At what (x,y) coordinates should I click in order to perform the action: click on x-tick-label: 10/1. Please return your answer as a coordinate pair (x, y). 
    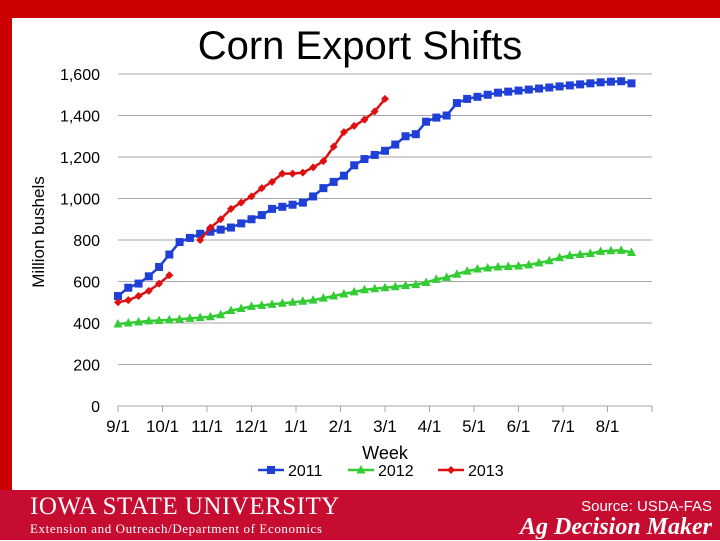
    Looking at the image, I should click on (162, 426).